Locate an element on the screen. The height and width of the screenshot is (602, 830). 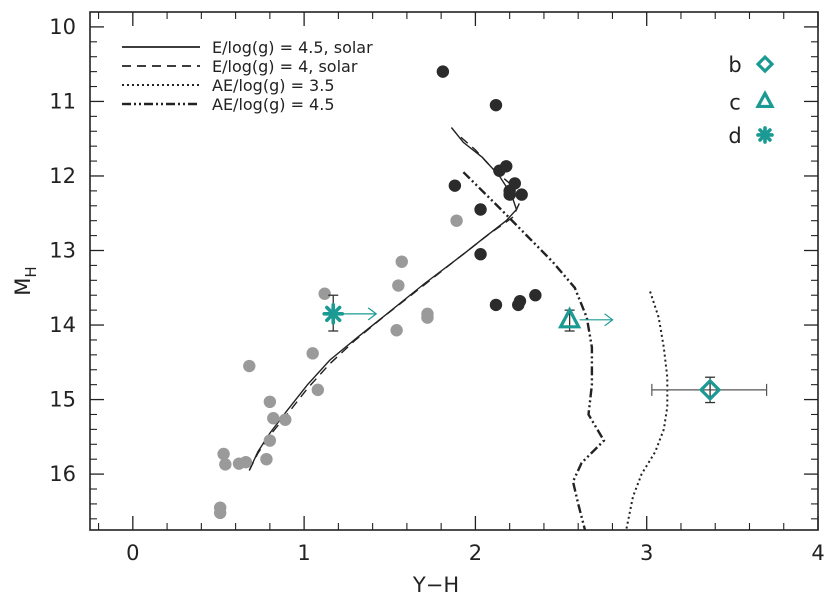
curve-dashdotdot is located at coordinates (534, 350).